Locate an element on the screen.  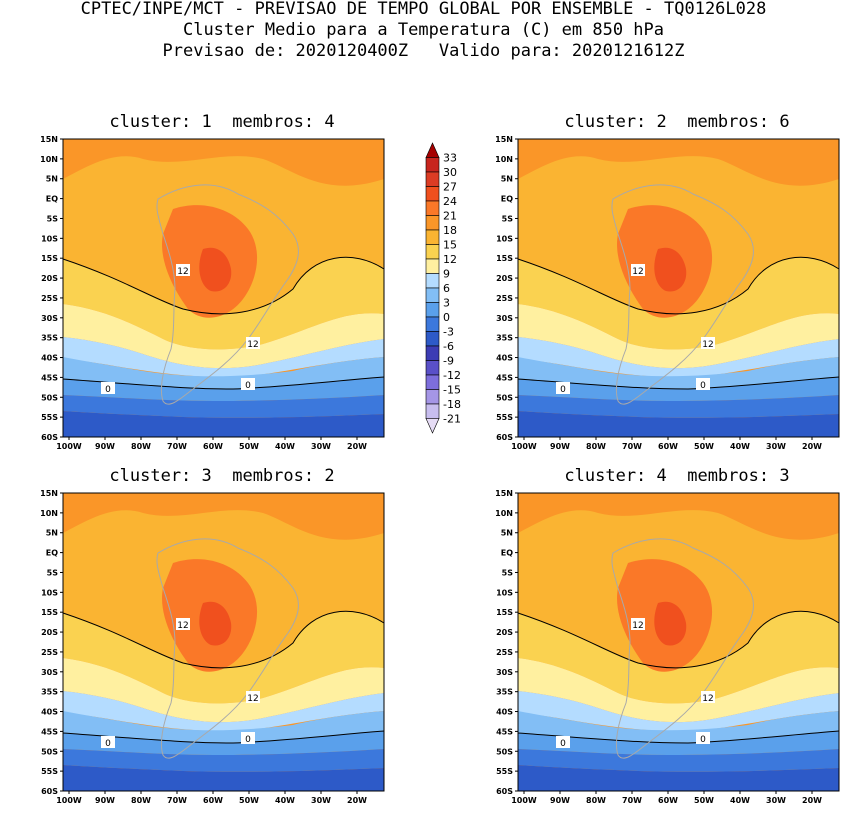
panel-title: cluster: 4 membros: 3 is located at coordinates (677, 476).